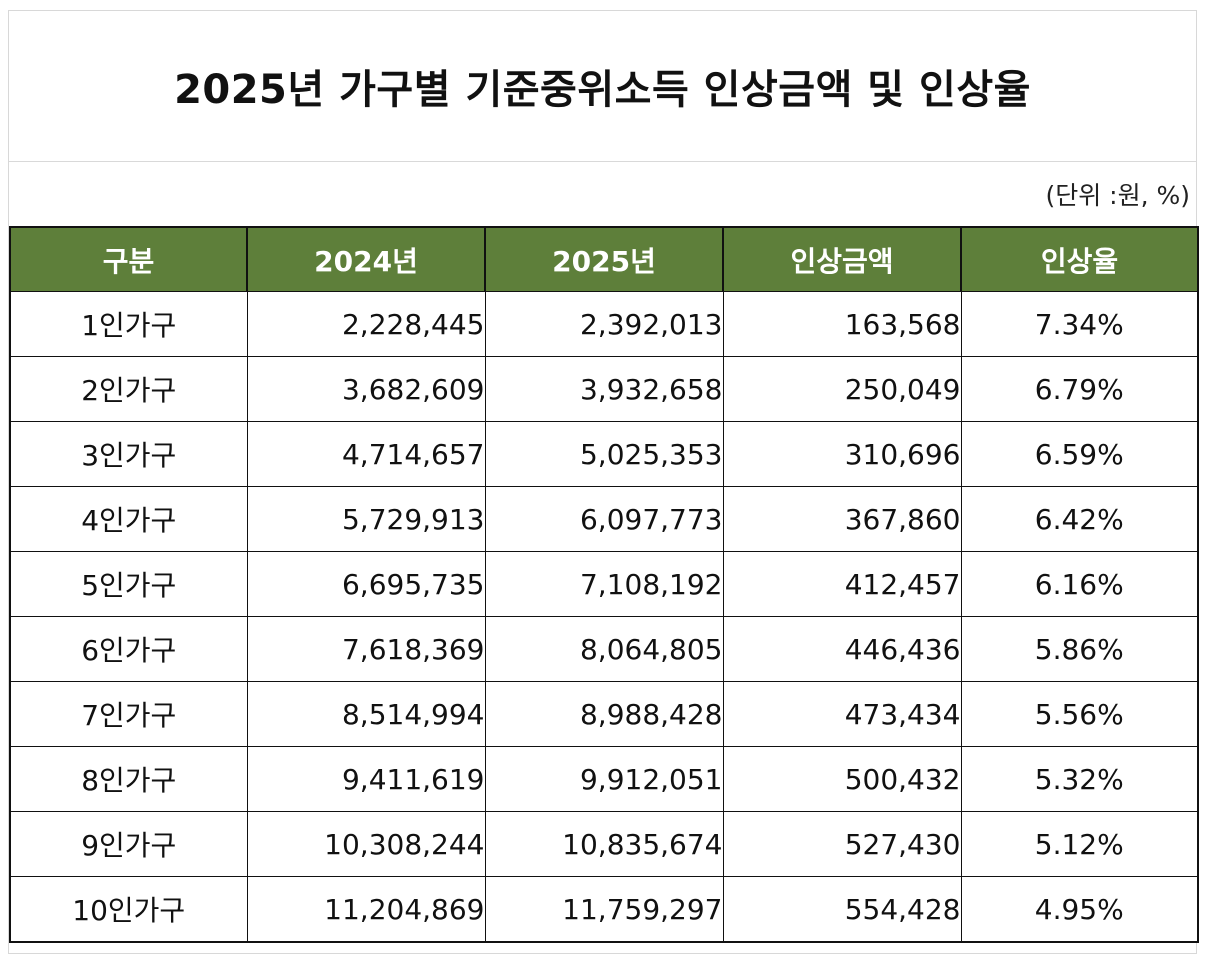 Image resolution: width=1206 pixels, height=964 pixels. I want to click on cell-2024: 4,714,657, so click(366, 454).